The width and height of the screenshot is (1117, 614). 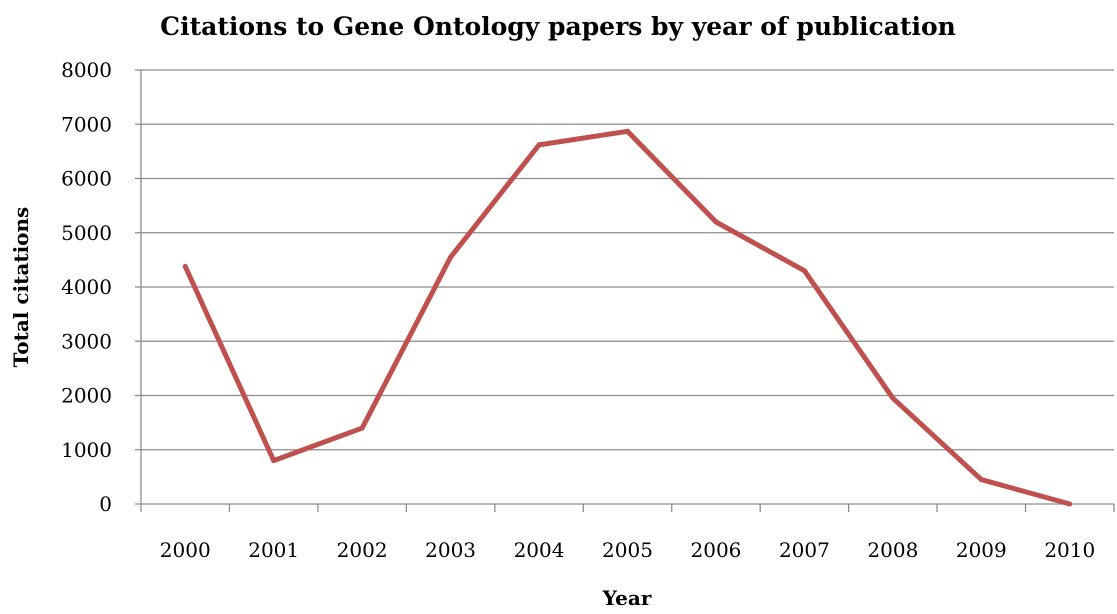 What do you see at coordinates (362, 428) in the screenshot?
I see `data-point-2002` at bounding box center [362, 428].